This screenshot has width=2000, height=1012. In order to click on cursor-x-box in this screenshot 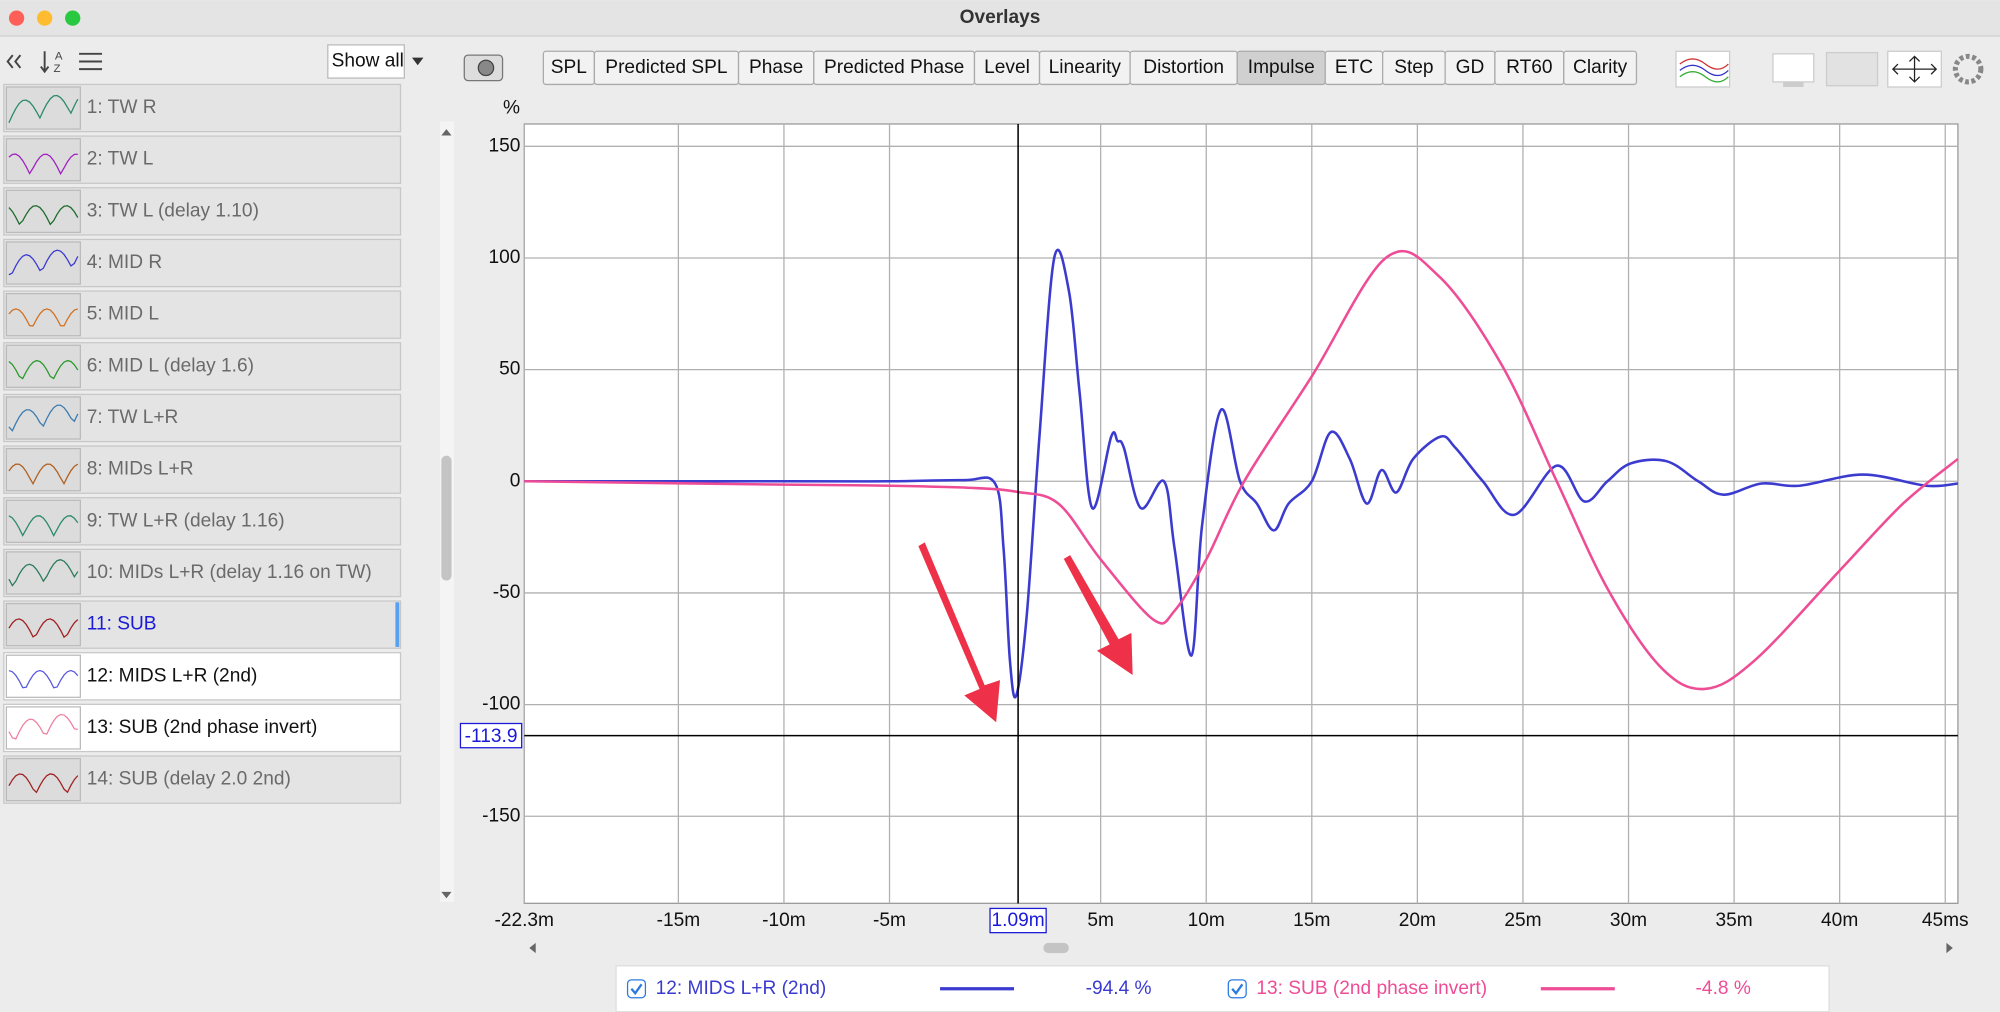, I will do `click(1018, 920)`.